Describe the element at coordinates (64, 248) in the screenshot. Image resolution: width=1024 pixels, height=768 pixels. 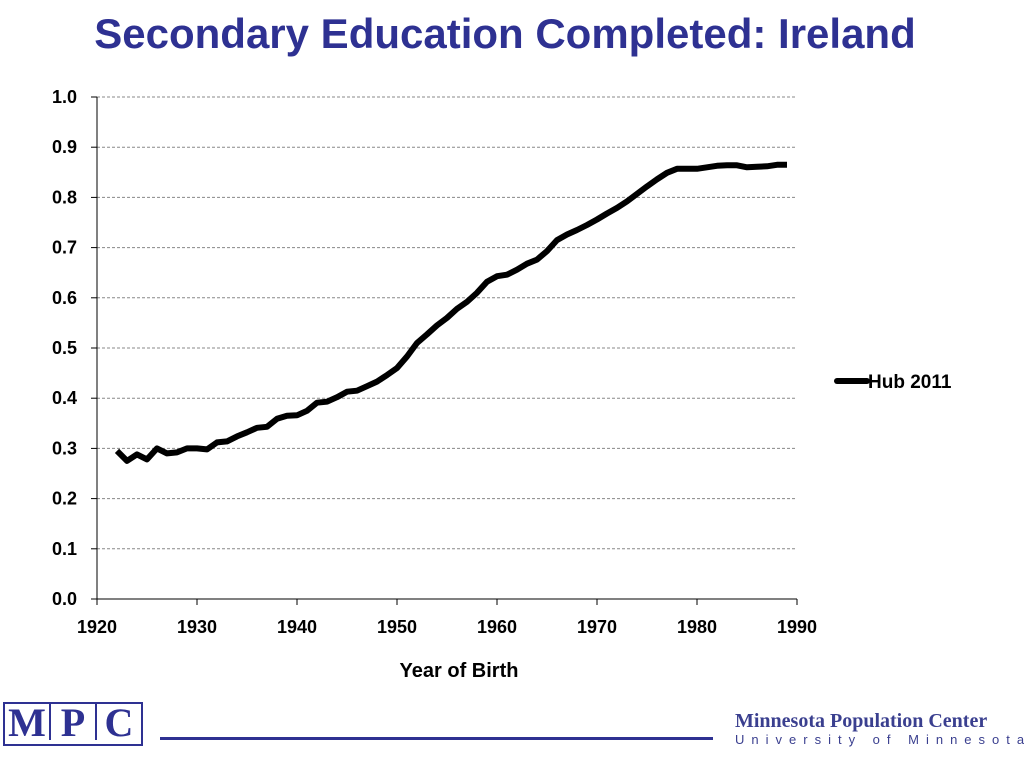
I see `y-tick-label: 0.7` at that location.